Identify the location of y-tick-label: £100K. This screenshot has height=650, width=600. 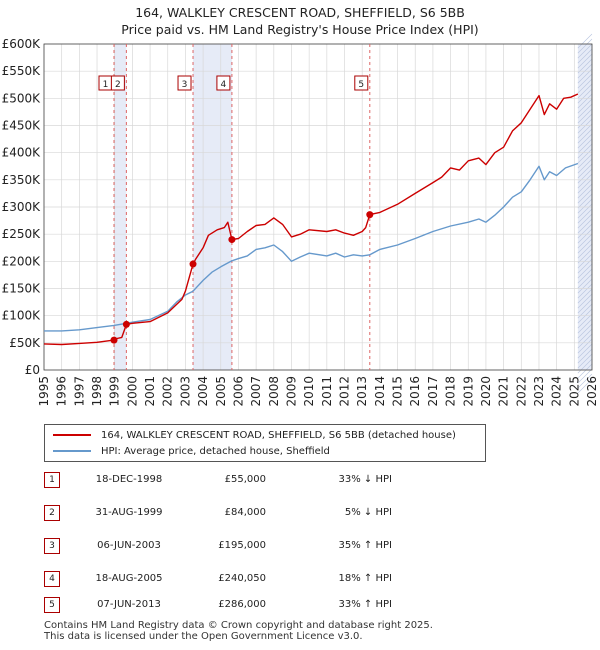
(22, 316).